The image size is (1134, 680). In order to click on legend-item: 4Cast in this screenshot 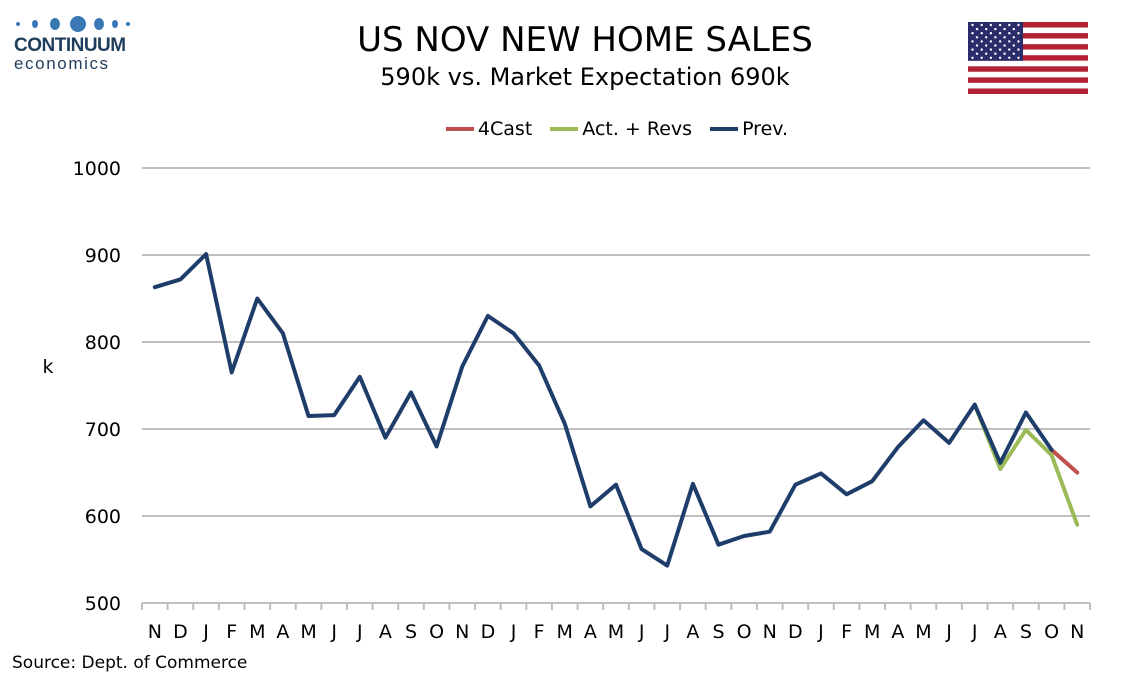, I will do `click(489, 129)`.